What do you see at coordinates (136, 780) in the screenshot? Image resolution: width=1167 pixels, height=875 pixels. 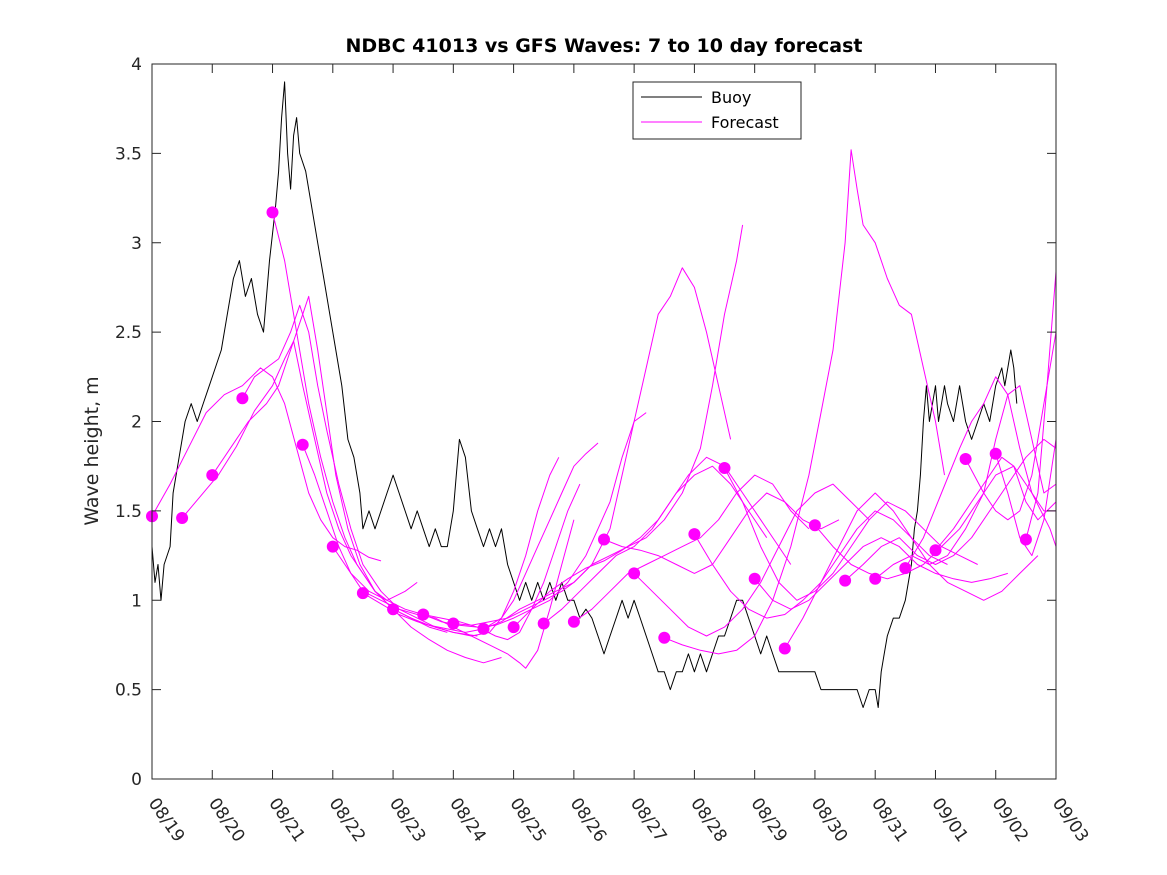 I see `y-tick-label: 0` at bounding box center [136, 780].